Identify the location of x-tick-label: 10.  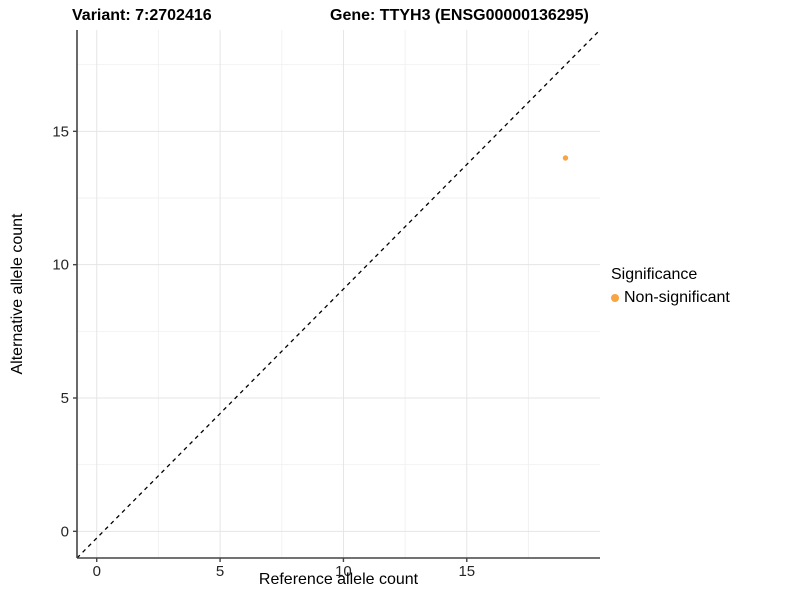
(343, 571).